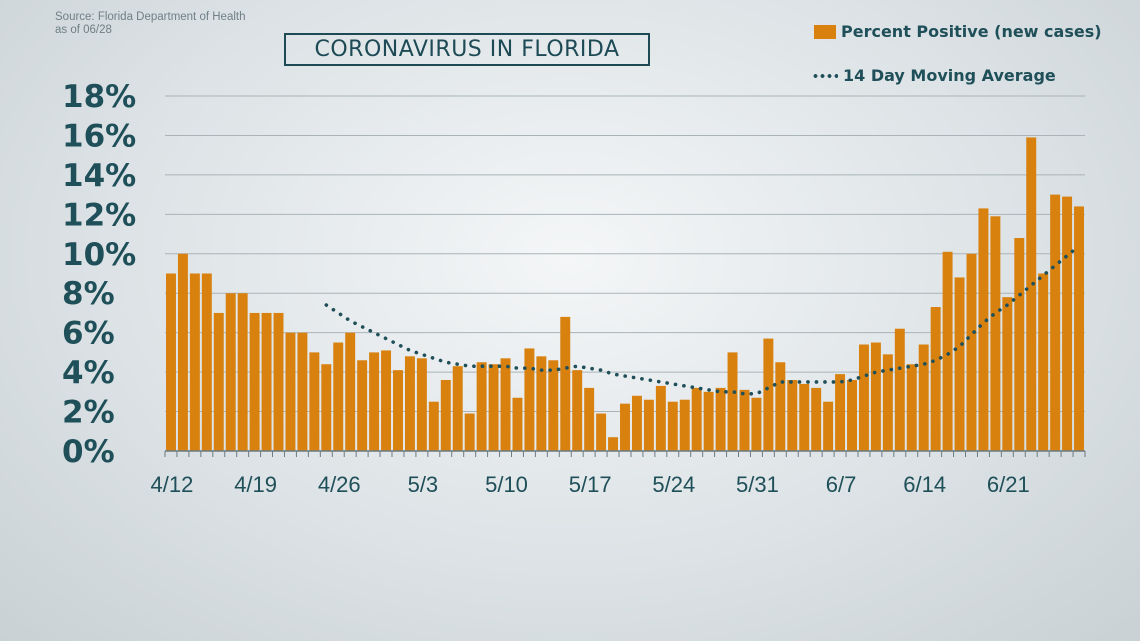  Describe the element at coordinates (924, 484) in the screenshot. I see `x-tick-label: 6/14` at that location.